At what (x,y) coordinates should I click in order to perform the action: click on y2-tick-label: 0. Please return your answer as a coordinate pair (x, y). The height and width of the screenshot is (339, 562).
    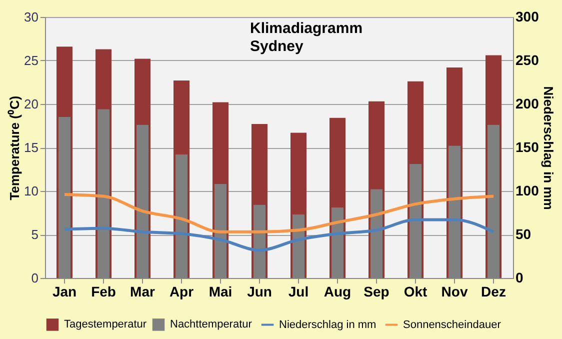
    Looking at the image, I should click on (520, 278).